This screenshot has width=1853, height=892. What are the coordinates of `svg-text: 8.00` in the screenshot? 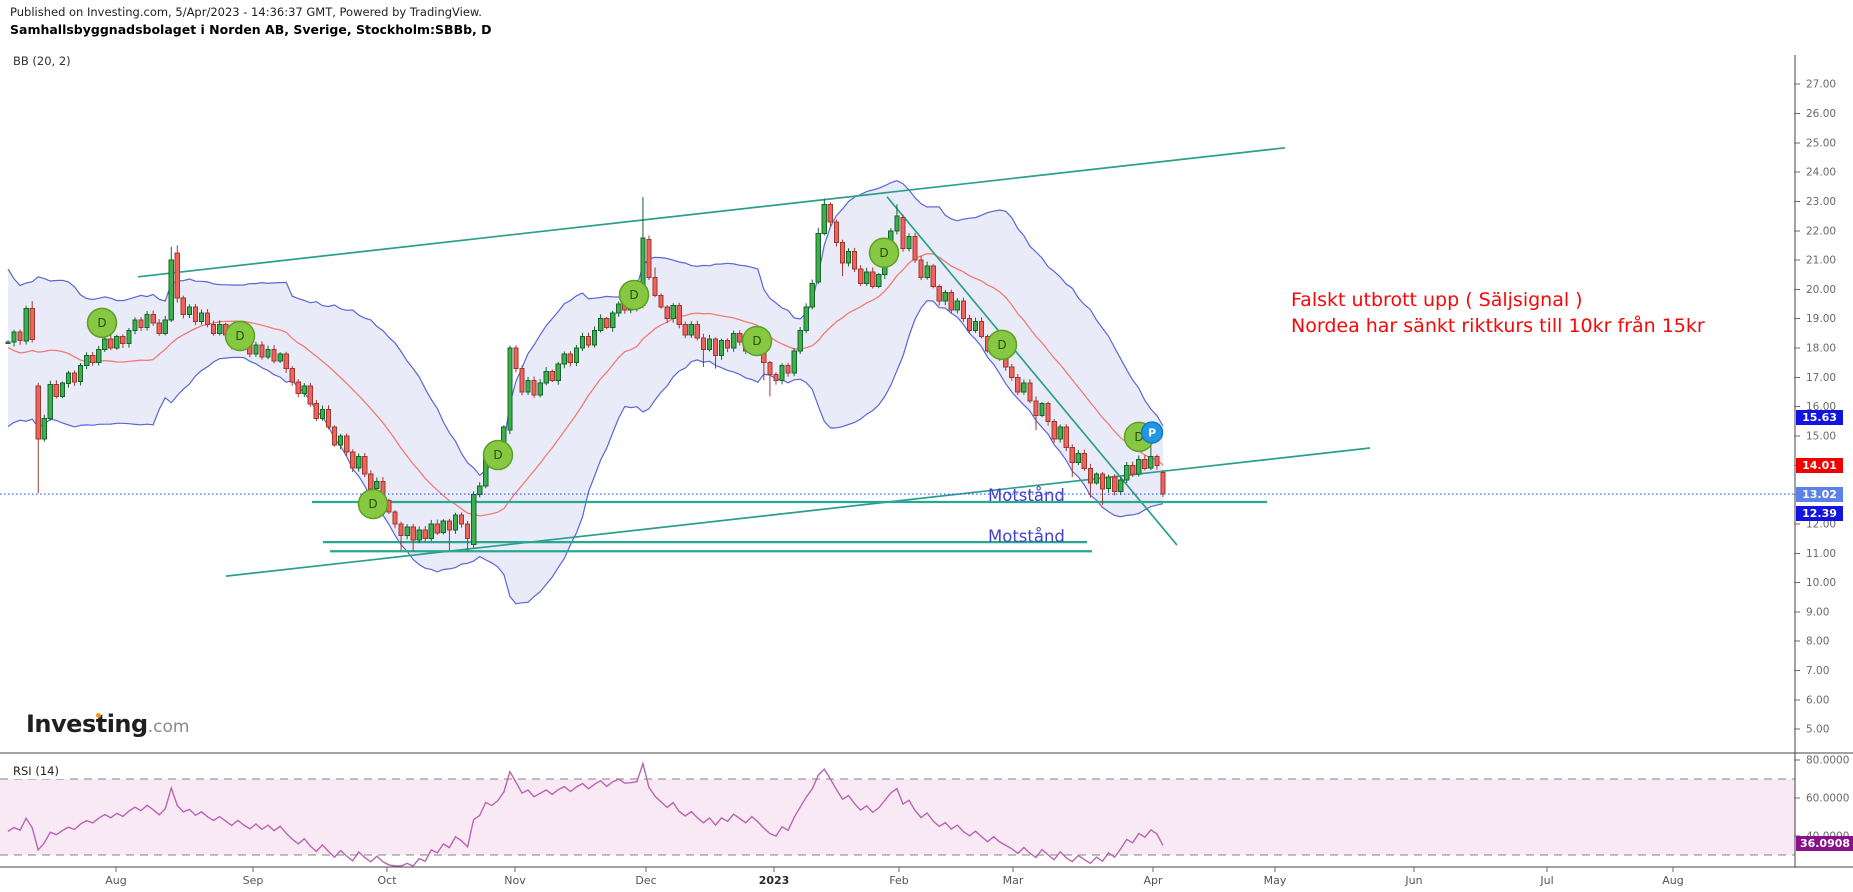 It's located at (1817, 642).